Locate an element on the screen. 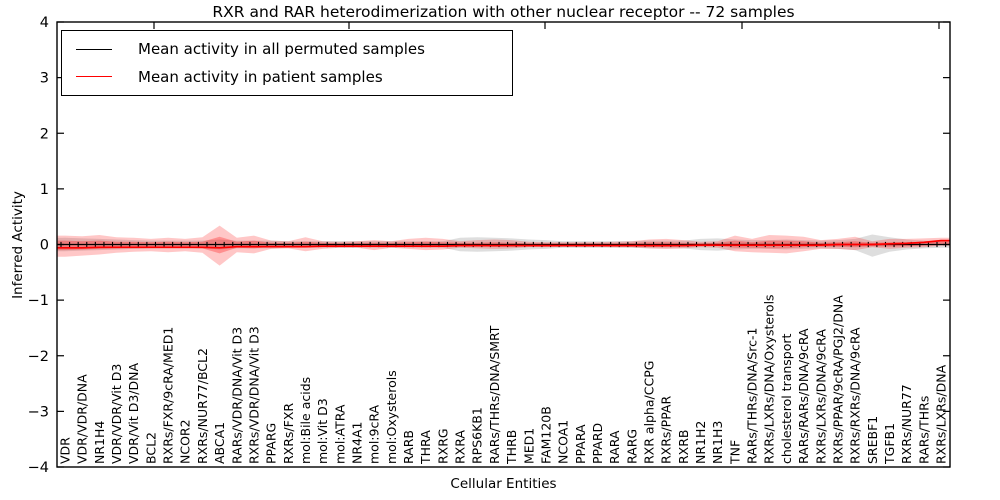  y-tick-label: 3 is located at coordinates (44, 79).